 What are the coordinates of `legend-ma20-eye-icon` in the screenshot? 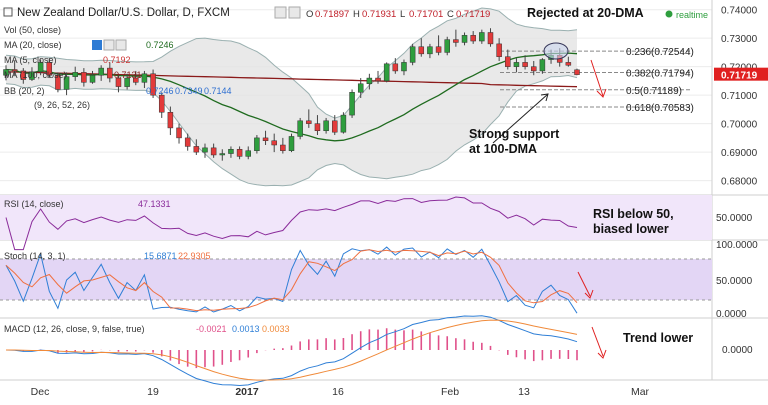 It's located at (97, 45).